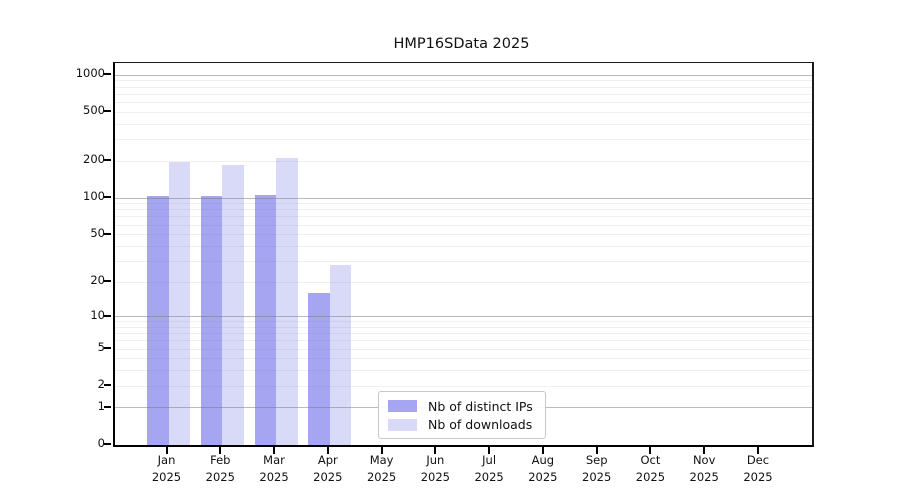 This screenshot has width=900, height=500. What do you see at coordinates (480, 406) in the screenshot?
I see `legend-label: Nb of distinct IPs` at bounding box center [480, 406].